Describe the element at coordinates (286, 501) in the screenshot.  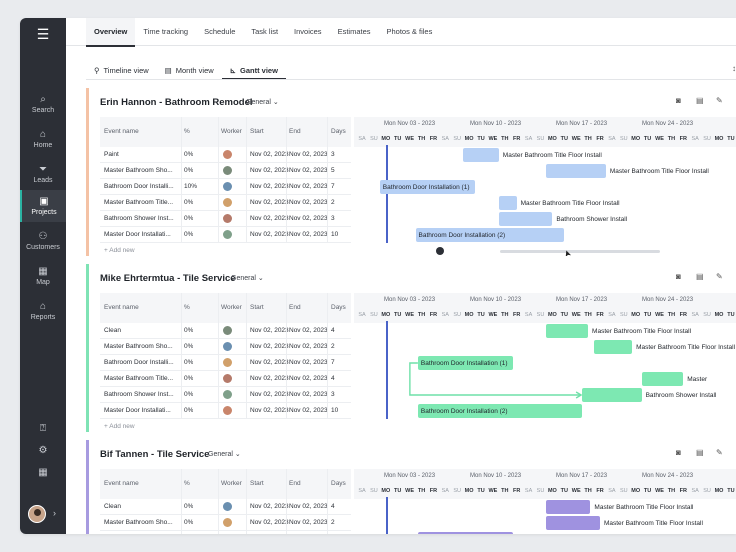
I see `column-divider` at that location.